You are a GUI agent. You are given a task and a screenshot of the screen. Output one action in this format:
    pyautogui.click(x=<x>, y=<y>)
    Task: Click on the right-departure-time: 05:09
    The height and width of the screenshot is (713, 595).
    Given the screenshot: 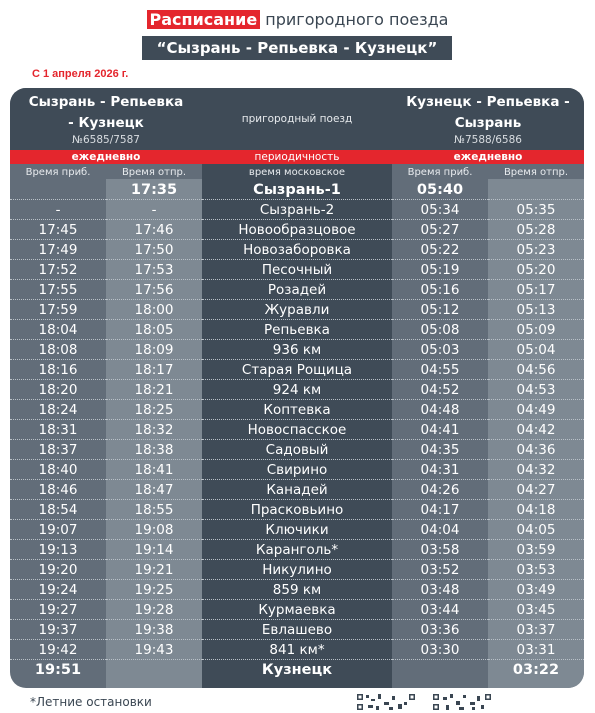 What is the action you would take?
    pyautogui.click(x=536, y=330)
    